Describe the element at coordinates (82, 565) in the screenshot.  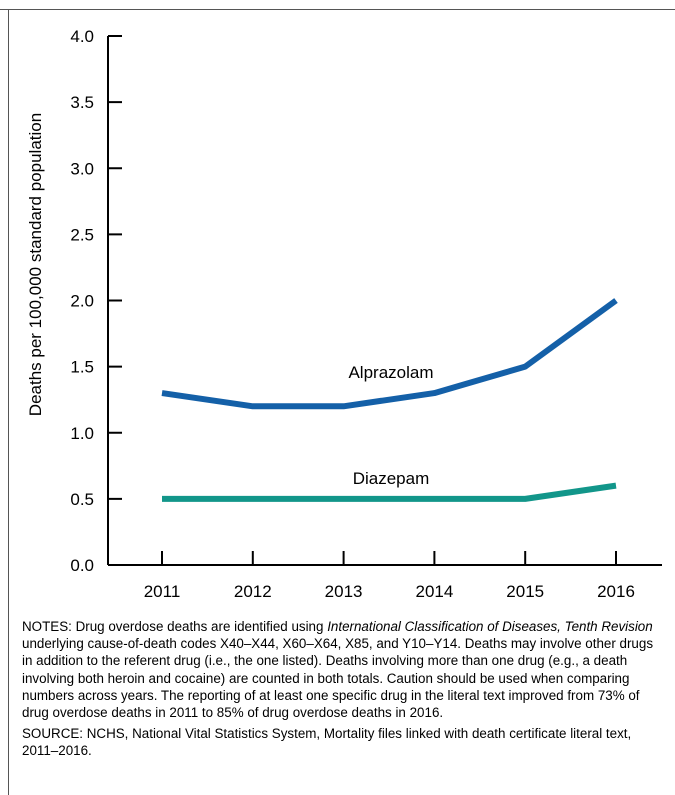
I see `y-tick-label: 0.0` at that location.